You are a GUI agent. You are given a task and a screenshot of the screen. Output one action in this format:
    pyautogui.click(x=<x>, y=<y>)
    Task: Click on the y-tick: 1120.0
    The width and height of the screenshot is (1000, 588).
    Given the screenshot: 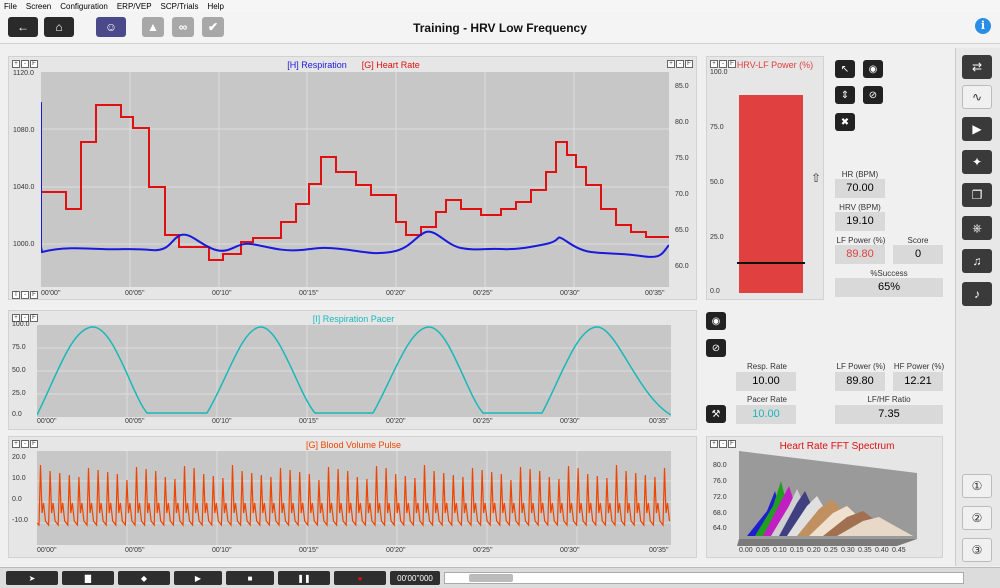 What is the action you would take?
    pyautogui.click(x=23, y=73)
    